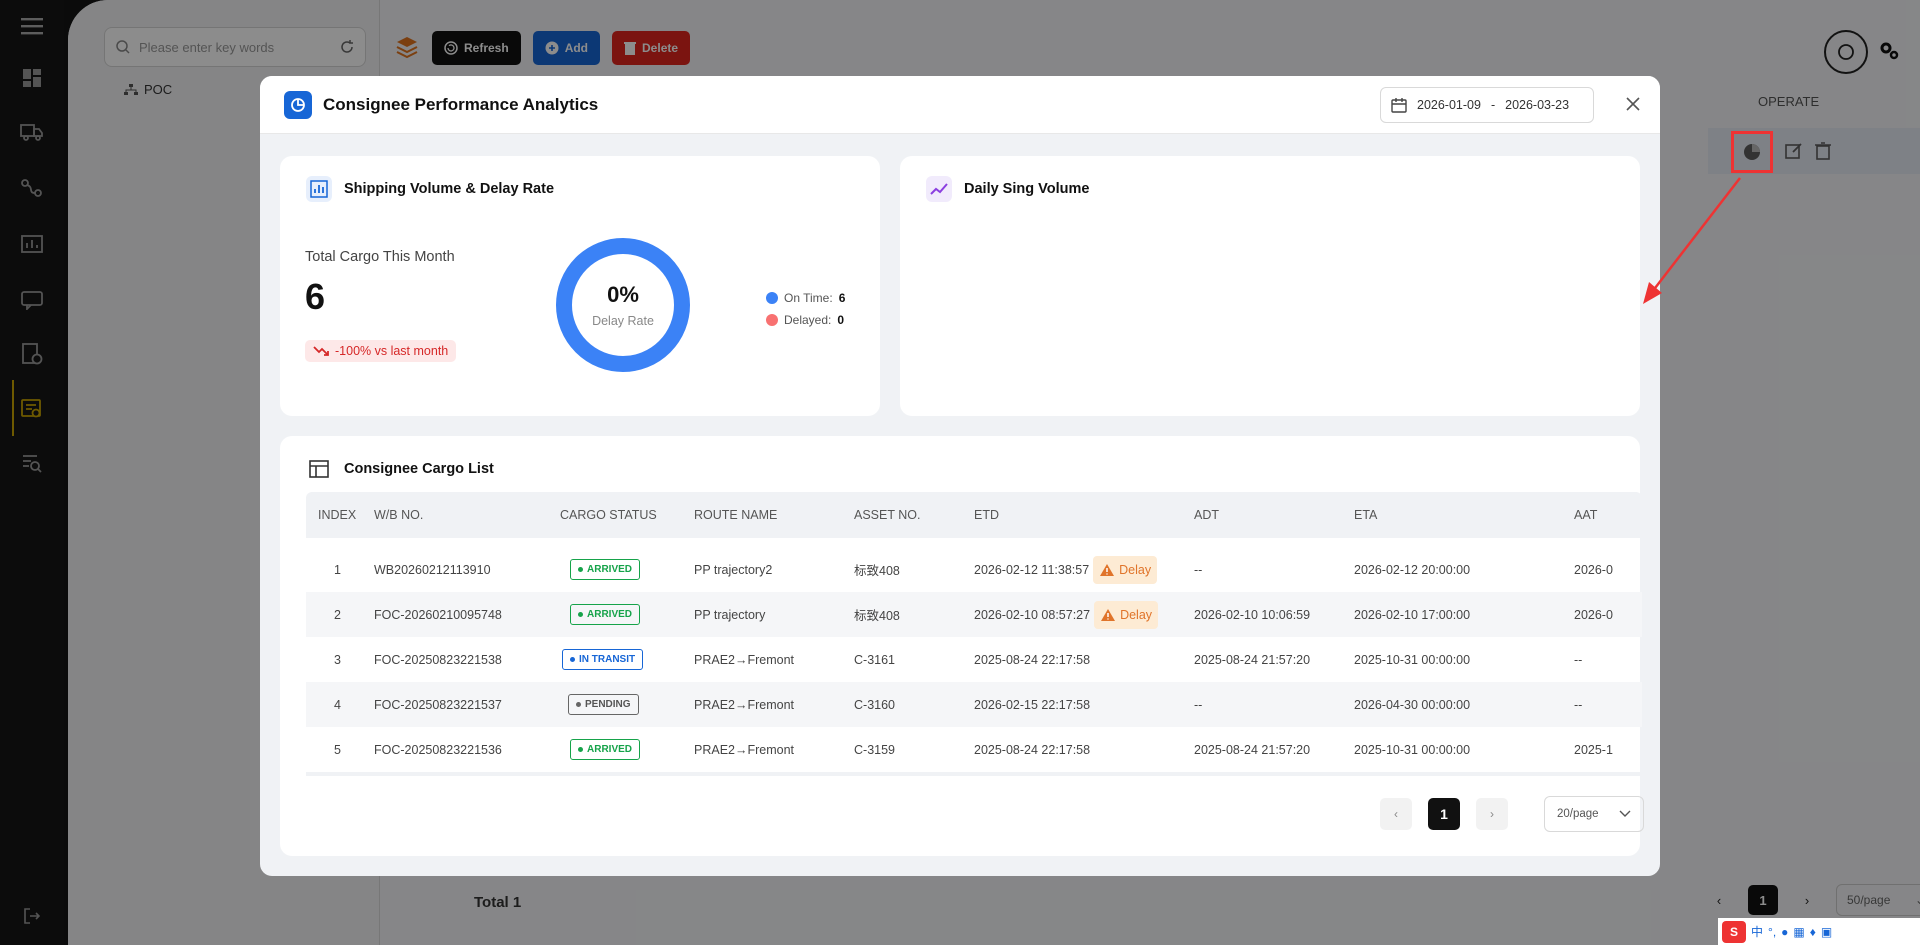  Describe the element at coordinates (1889, 52) in the screenshot. I see `settings-gear-icon` at that location.